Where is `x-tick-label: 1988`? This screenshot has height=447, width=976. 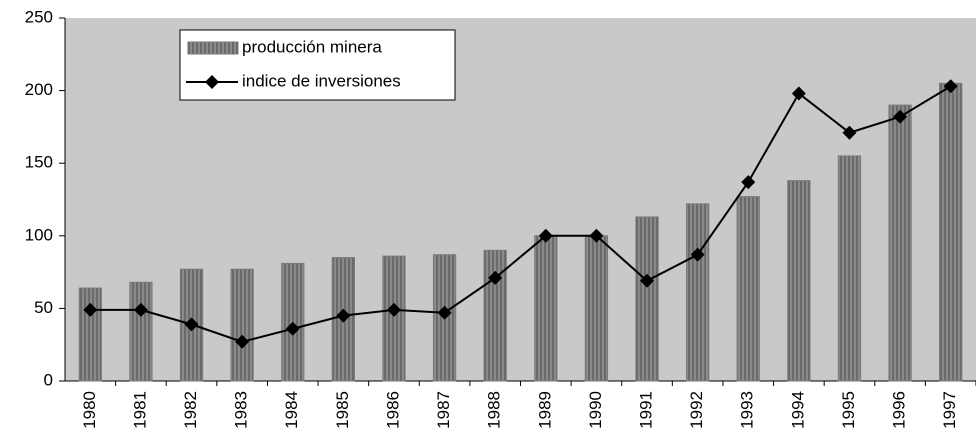
x-tick-label: 1988 is located at coordinates (494, 410).